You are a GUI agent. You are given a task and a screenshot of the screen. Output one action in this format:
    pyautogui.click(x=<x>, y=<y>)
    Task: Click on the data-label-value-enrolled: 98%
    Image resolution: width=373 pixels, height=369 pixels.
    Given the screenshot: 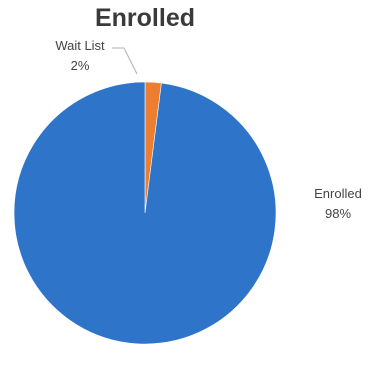 What is the action you would take?
    pyautogui.click(x=338, y=213)
    